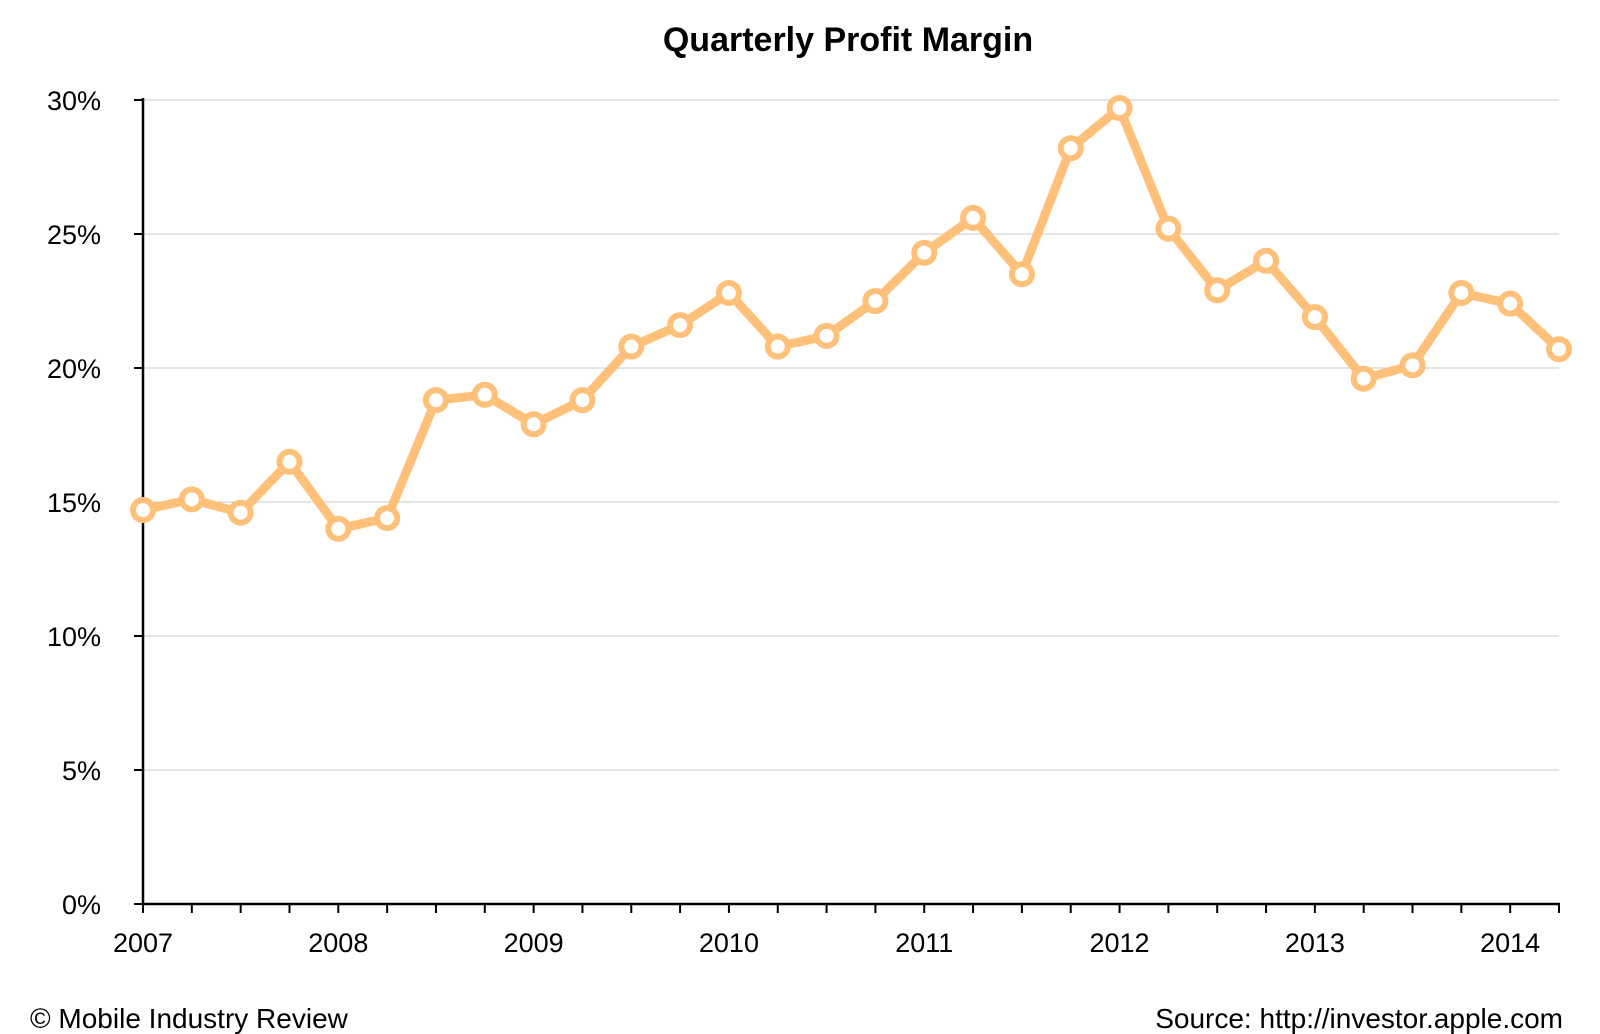 This screenshot has height=1034, width=1600. What do you see at coordinates (924, 943) in the screenshot?
I see `x-tick-label: 2011` at bounding box center [924, 943].